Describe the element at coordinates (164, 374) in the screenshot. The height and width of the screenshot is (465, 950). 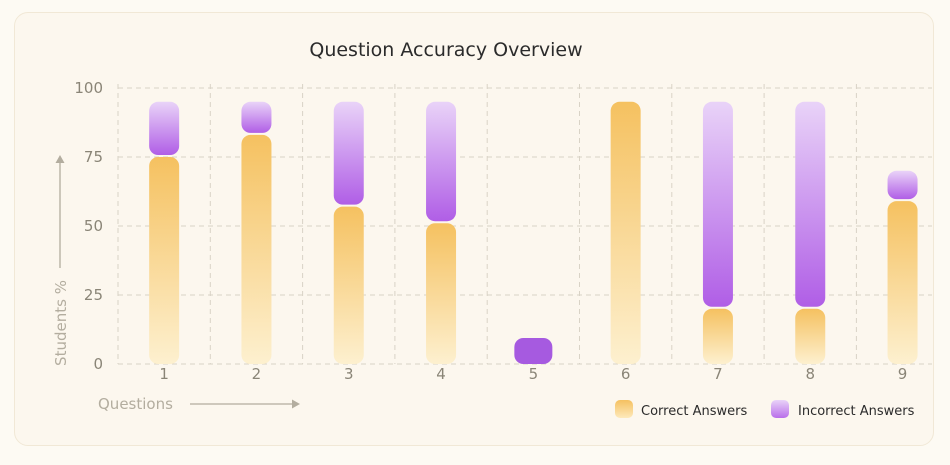
I see `x-tick-label: 1` at that location.